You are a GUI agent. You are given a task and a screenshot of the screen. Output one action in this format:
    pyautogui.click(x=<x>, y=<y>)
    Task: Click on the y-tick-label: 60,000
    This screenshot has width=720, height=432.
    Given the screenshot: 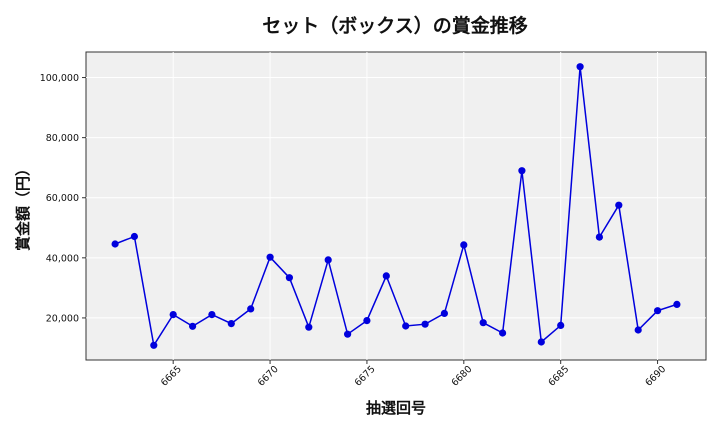 What is the action you would take?
    pyautogui.click(x=62, y=198)
    